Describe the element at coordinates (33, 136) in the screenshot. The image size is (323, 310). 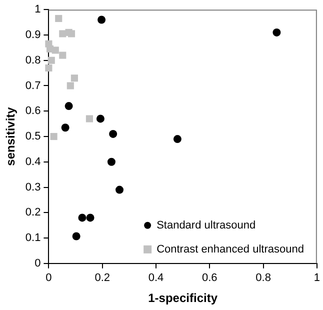
I see `y-tick-label: 0.5` at that location.